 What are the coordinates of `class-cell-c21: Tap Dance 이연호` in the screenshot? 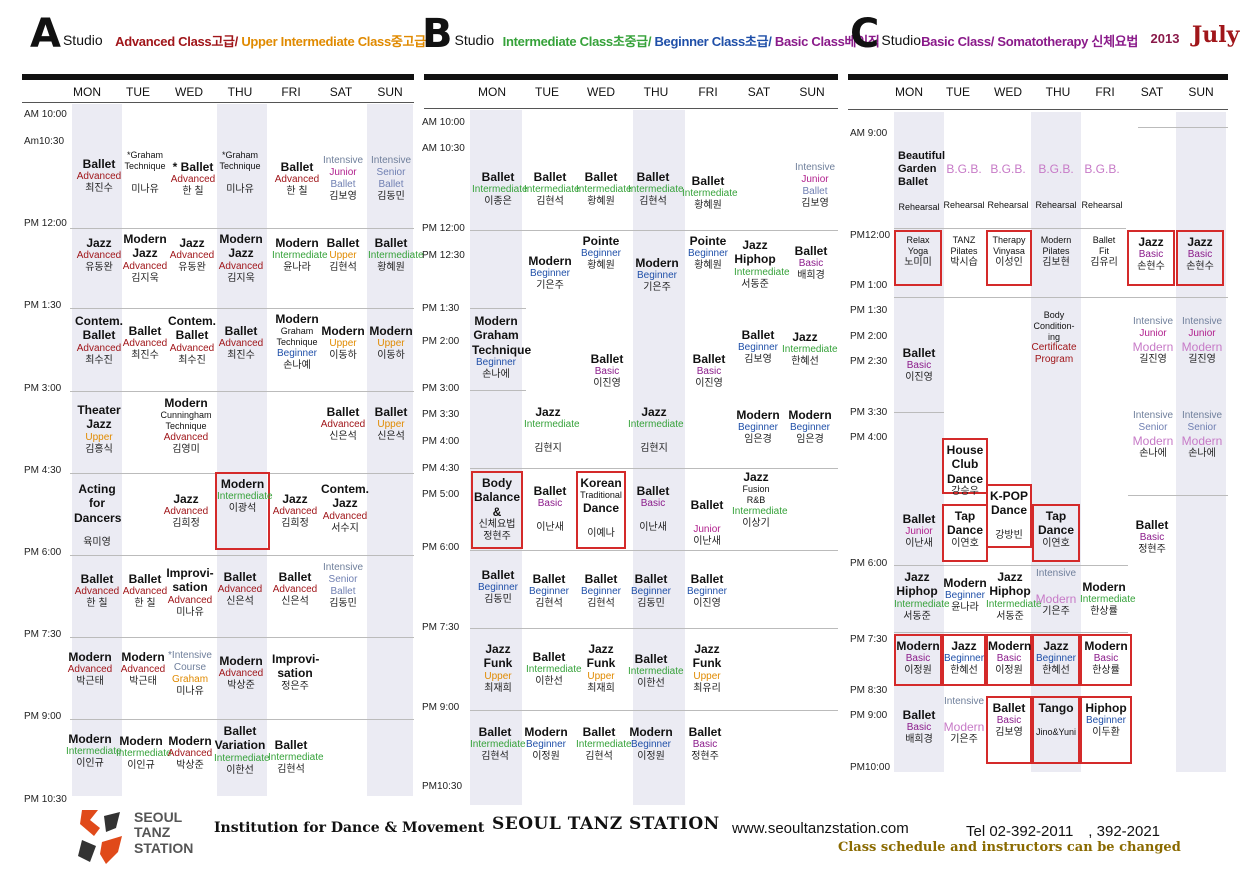 It's located at (965, 533).